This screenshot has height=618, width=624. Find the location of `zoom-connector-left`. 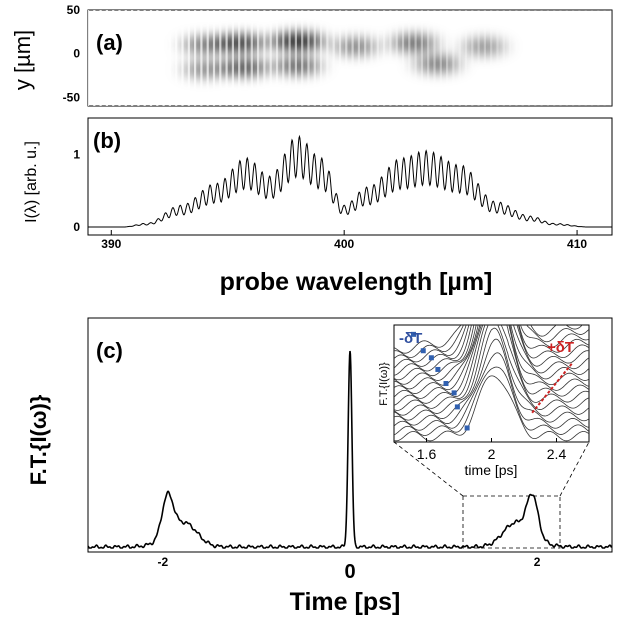

zoom-connector-left is located at coordinates (428, 469).